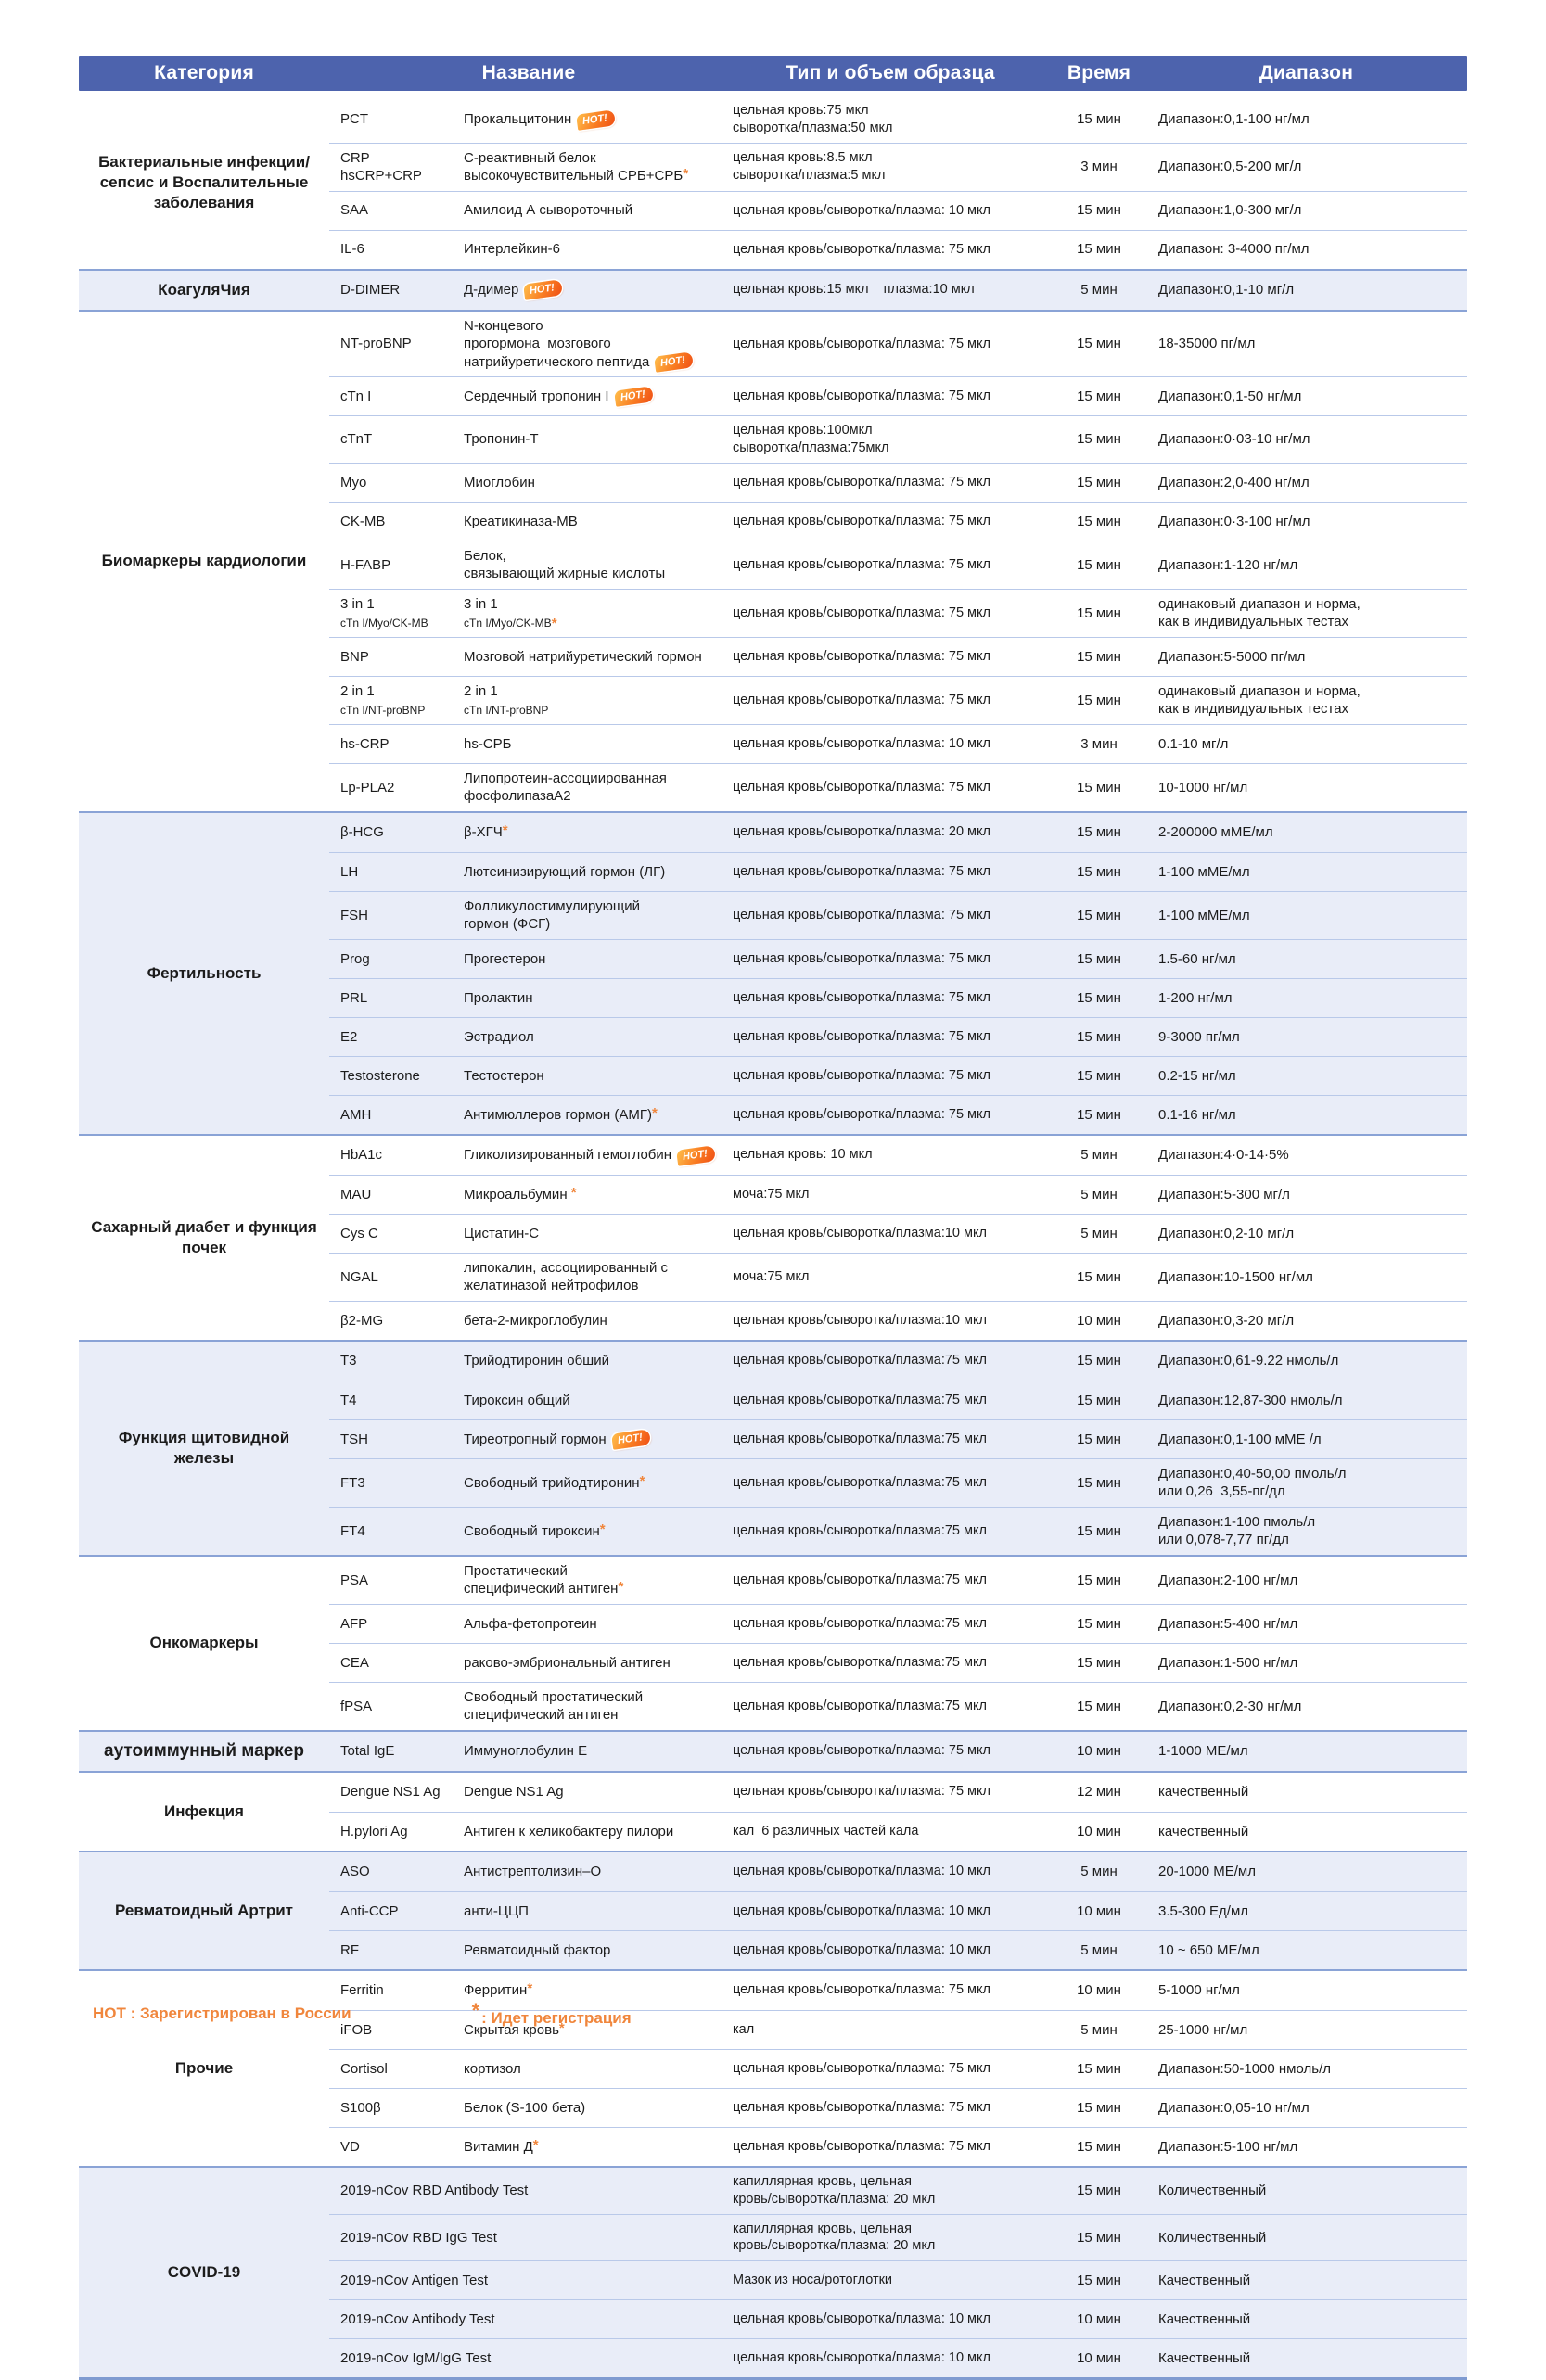 The image size is (1546, 2380). I want to click on test-name-cell: Свободный трийодтиронин*, so click(554, 1481).